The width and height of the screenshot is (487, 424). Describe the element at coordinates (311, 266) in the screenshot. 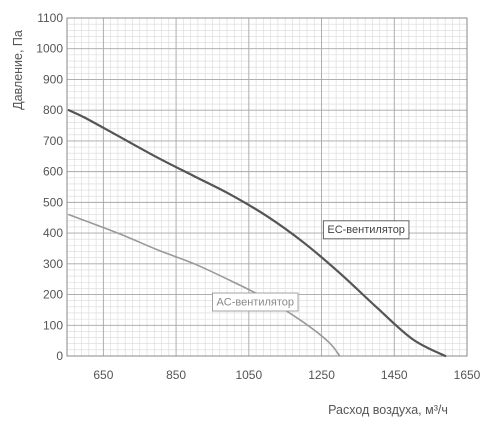

I see `series-annotations: EC-вентилятор AC-вентилятор` at that location.